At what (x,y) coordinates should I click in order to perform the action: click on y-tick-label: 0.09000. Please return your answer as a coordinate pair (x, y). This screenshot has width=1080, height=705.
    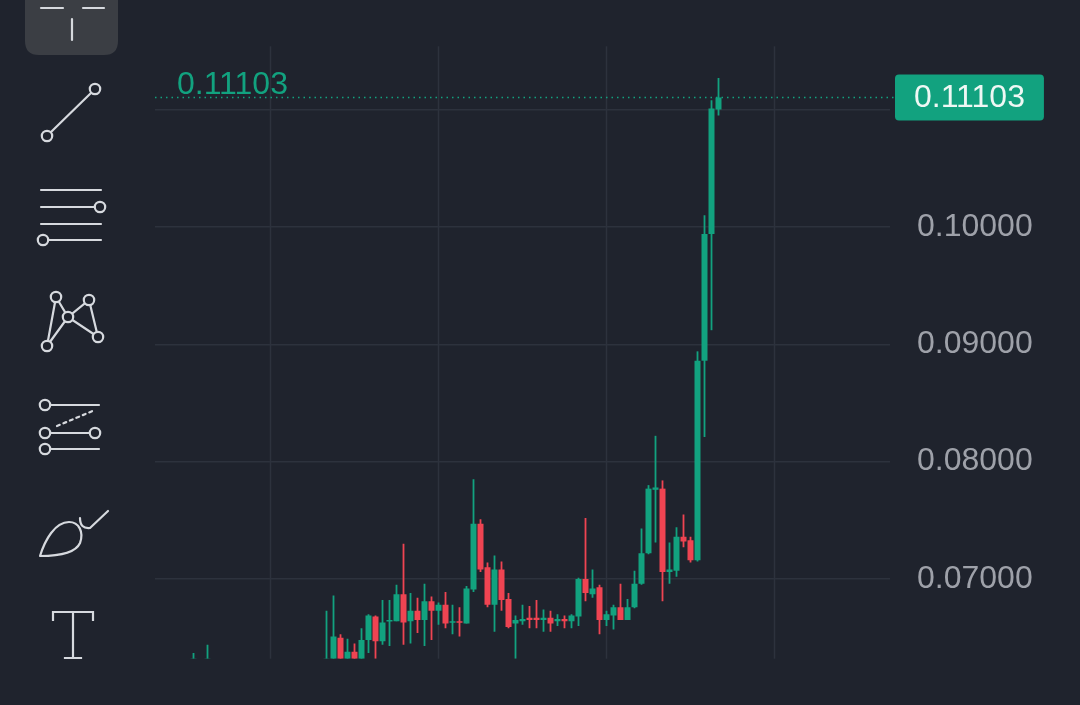
    Looking at the image, I should click on (975, 342).